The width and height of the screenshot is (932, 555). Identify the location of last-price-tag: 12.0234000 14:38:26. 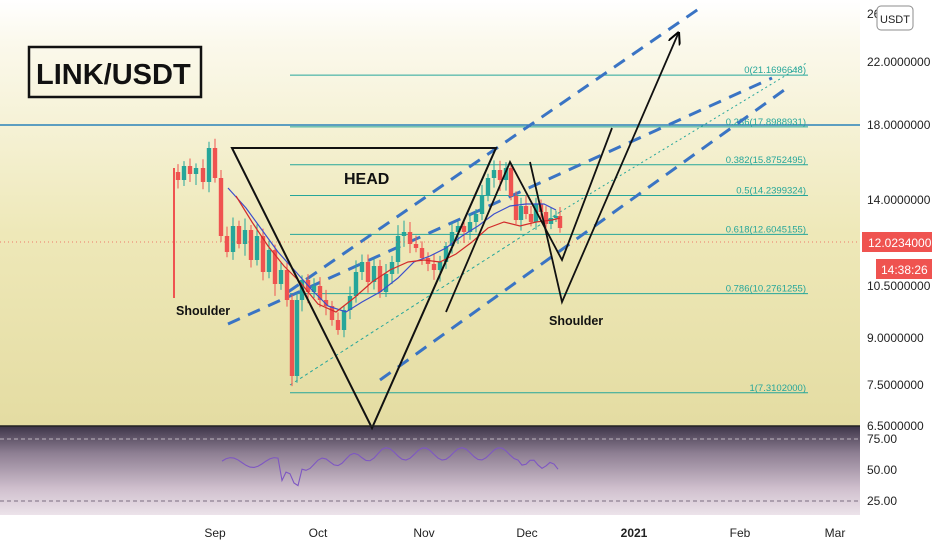
(897, 255).